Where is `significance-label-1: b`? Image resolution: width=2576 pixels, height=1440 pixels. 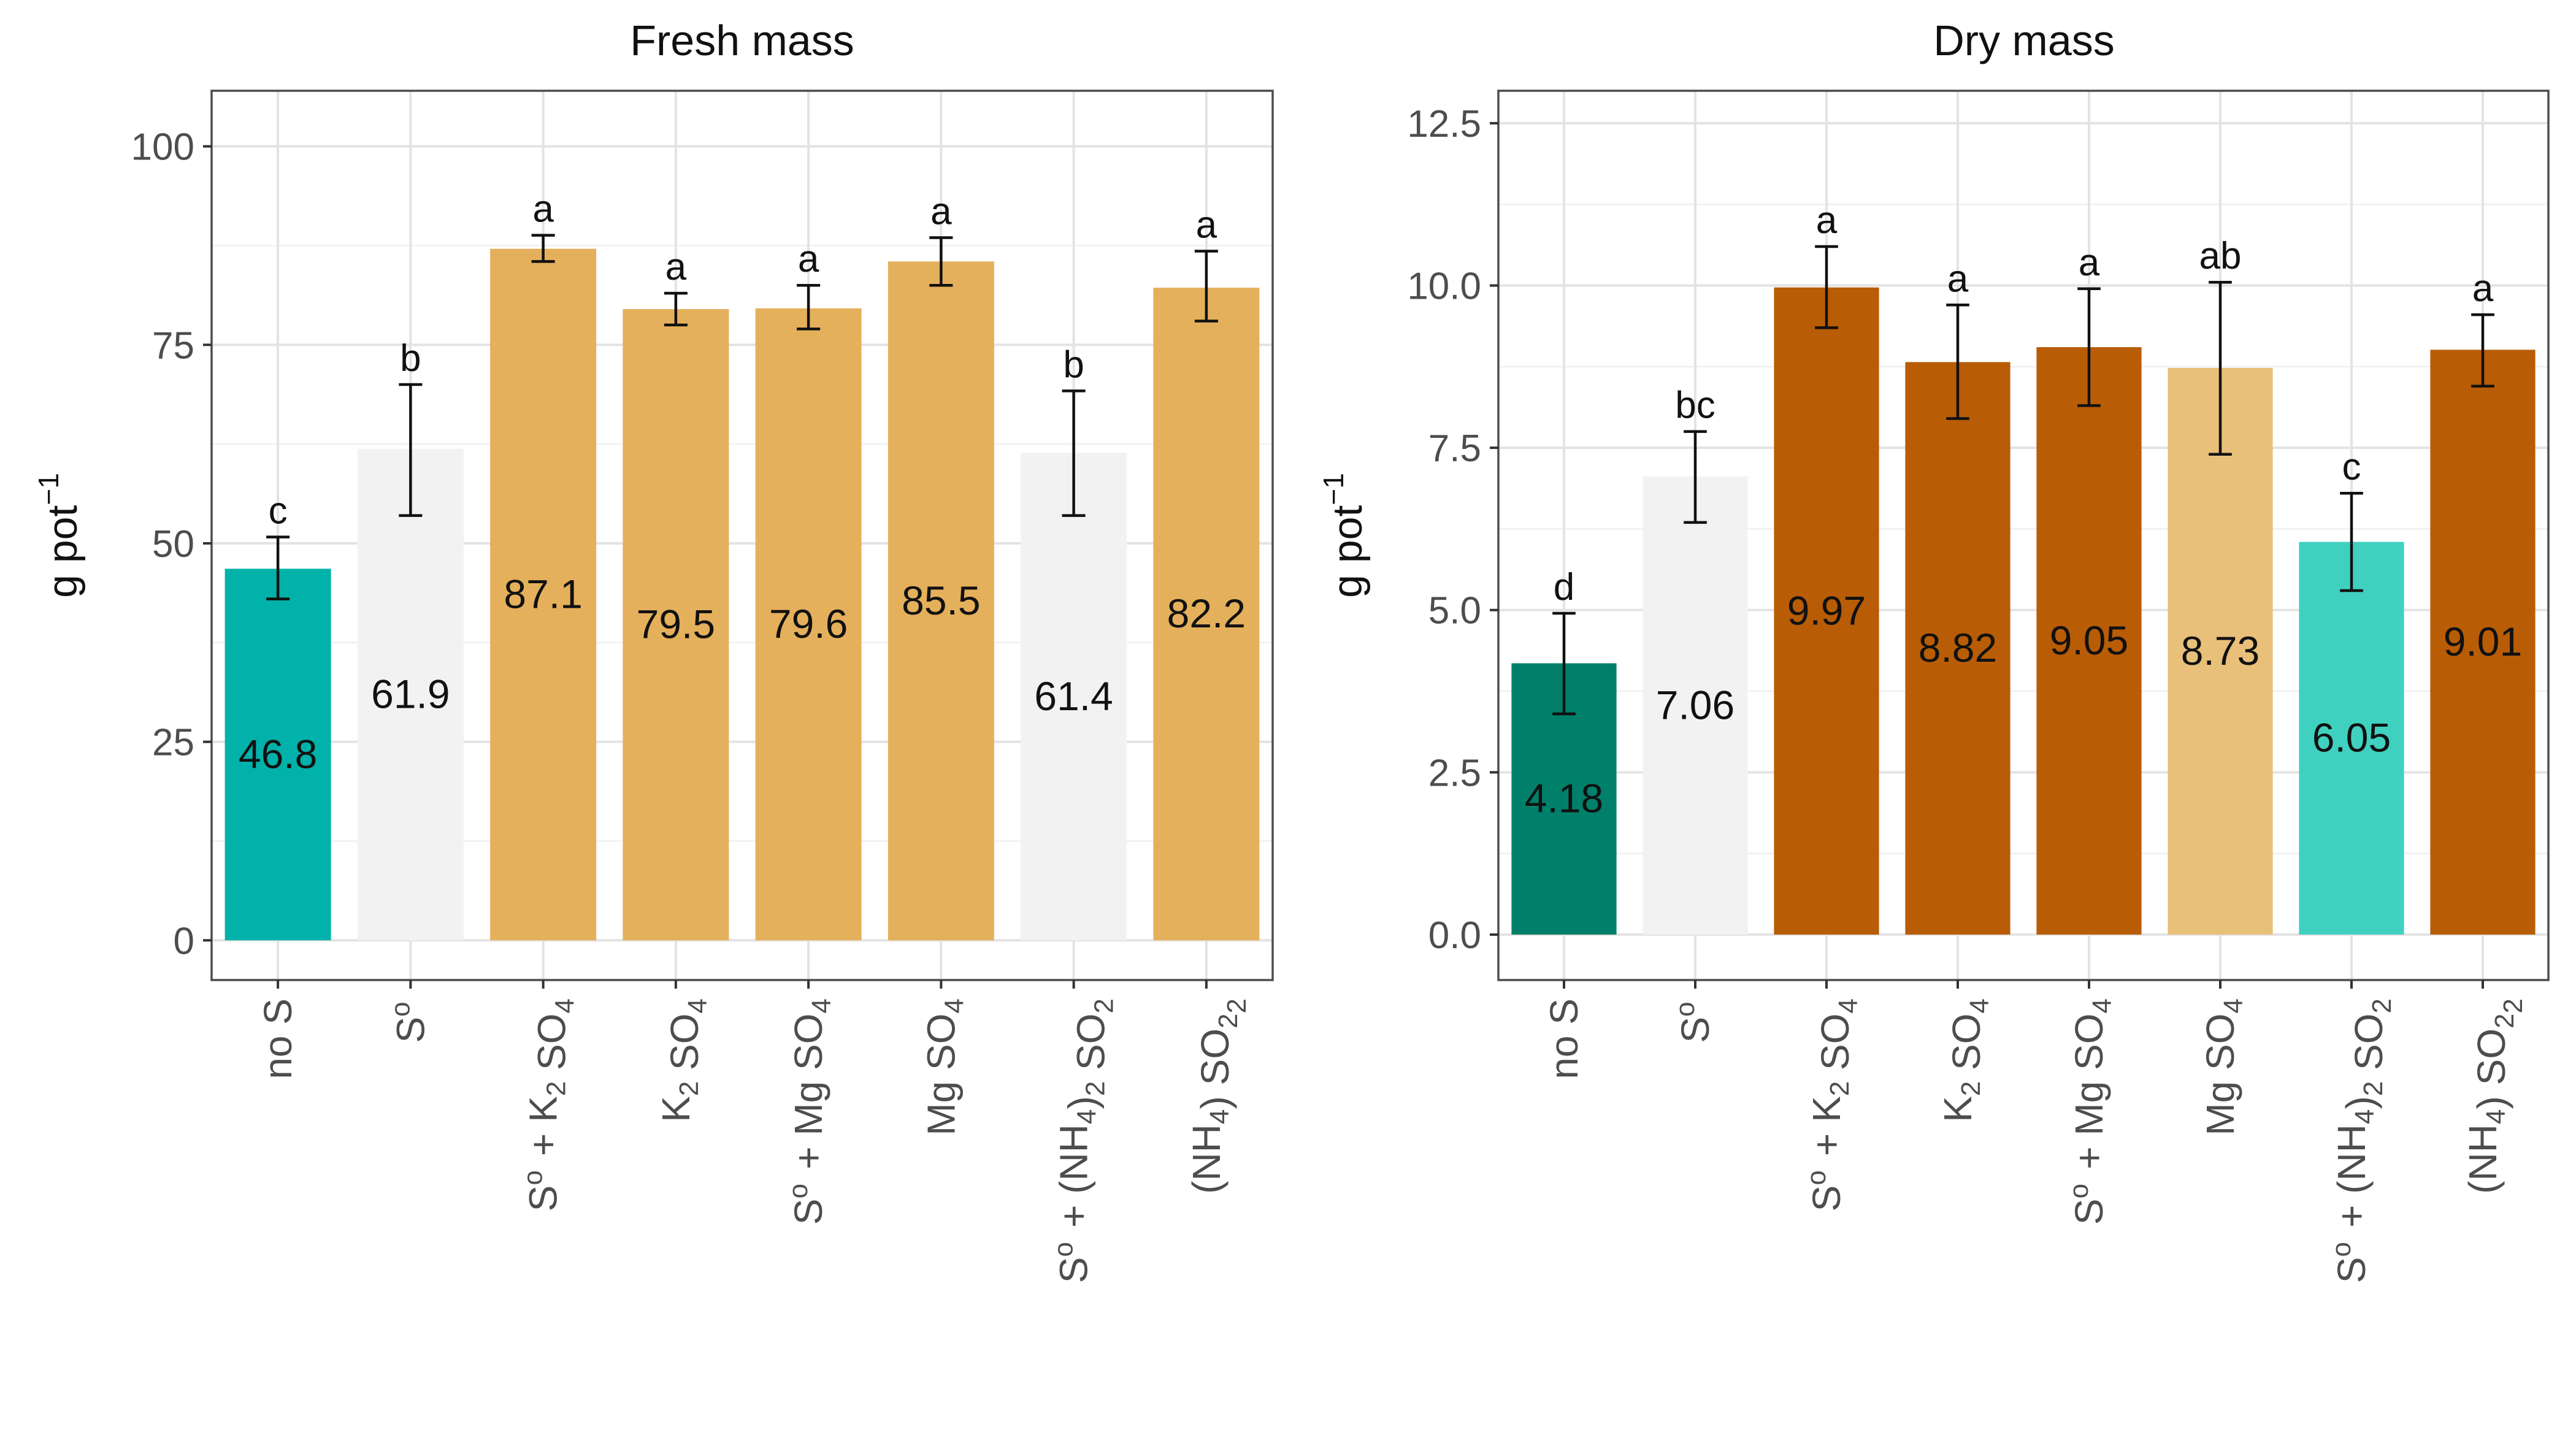
significance-label-1: b is located at coordinates (410, 358).